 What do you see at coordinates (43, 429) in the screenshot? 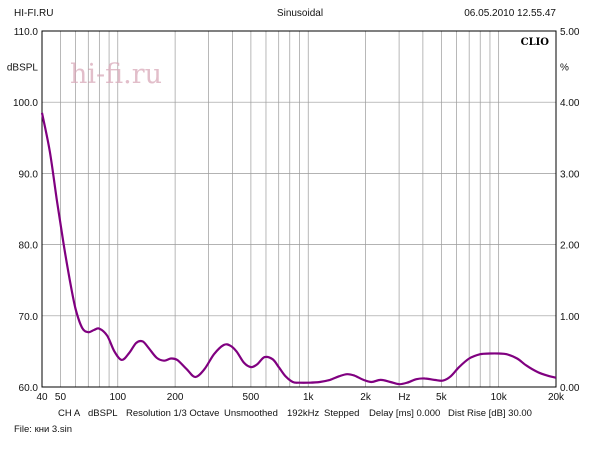
I see `footer-file: File: кни 3.sin` at bounding box center [43, 429].